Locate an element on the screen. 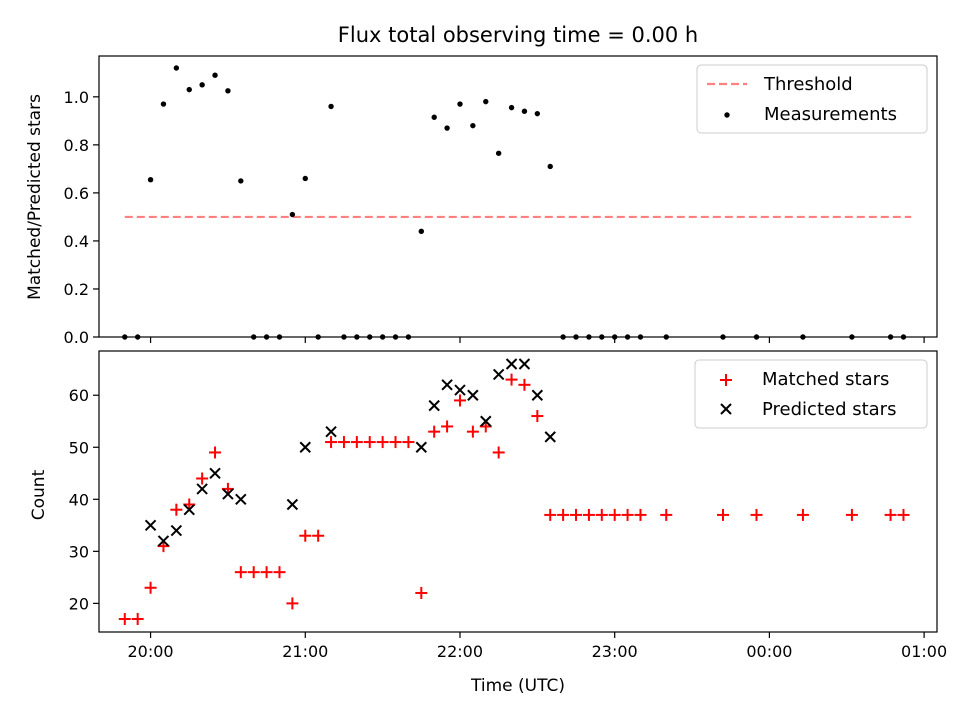 Image resolution: width=960 pixels, height=724 pixels. chart-title: Flux total observing time = 0.00 h is located at coordinates (518, 35).